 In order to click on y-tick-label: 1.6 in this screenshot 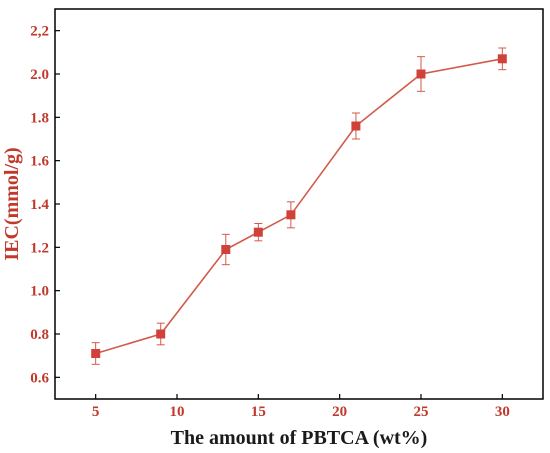, I will do `click(39, 162)`.